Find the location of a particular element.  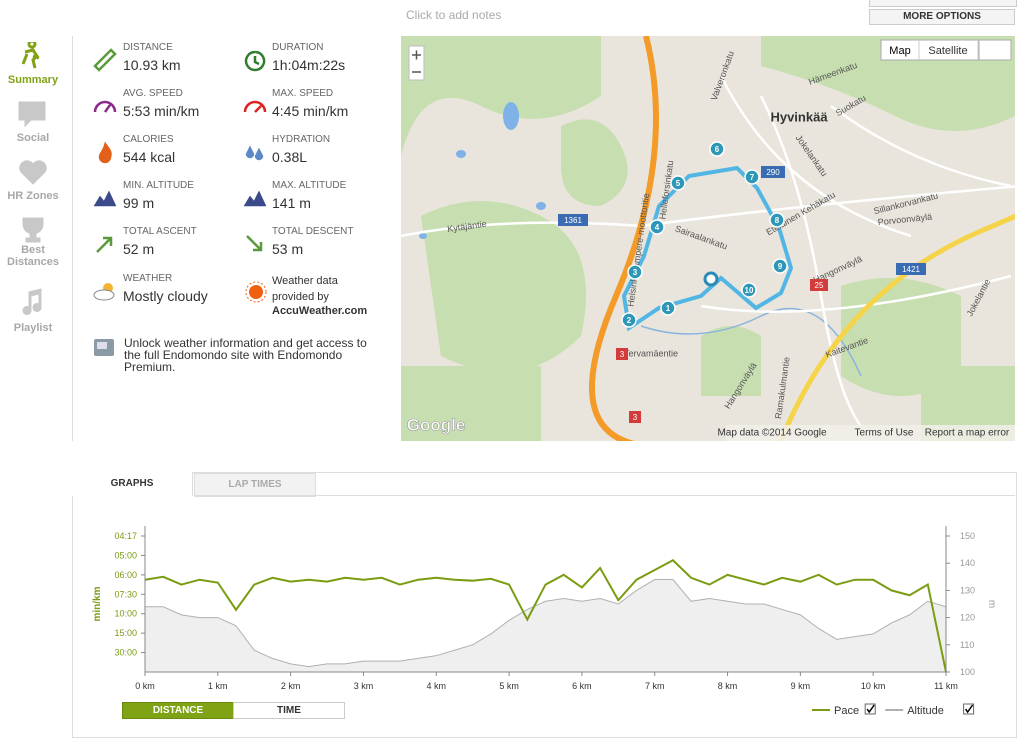

stat-value: 10.93 km is located at coordinates (152, 65).